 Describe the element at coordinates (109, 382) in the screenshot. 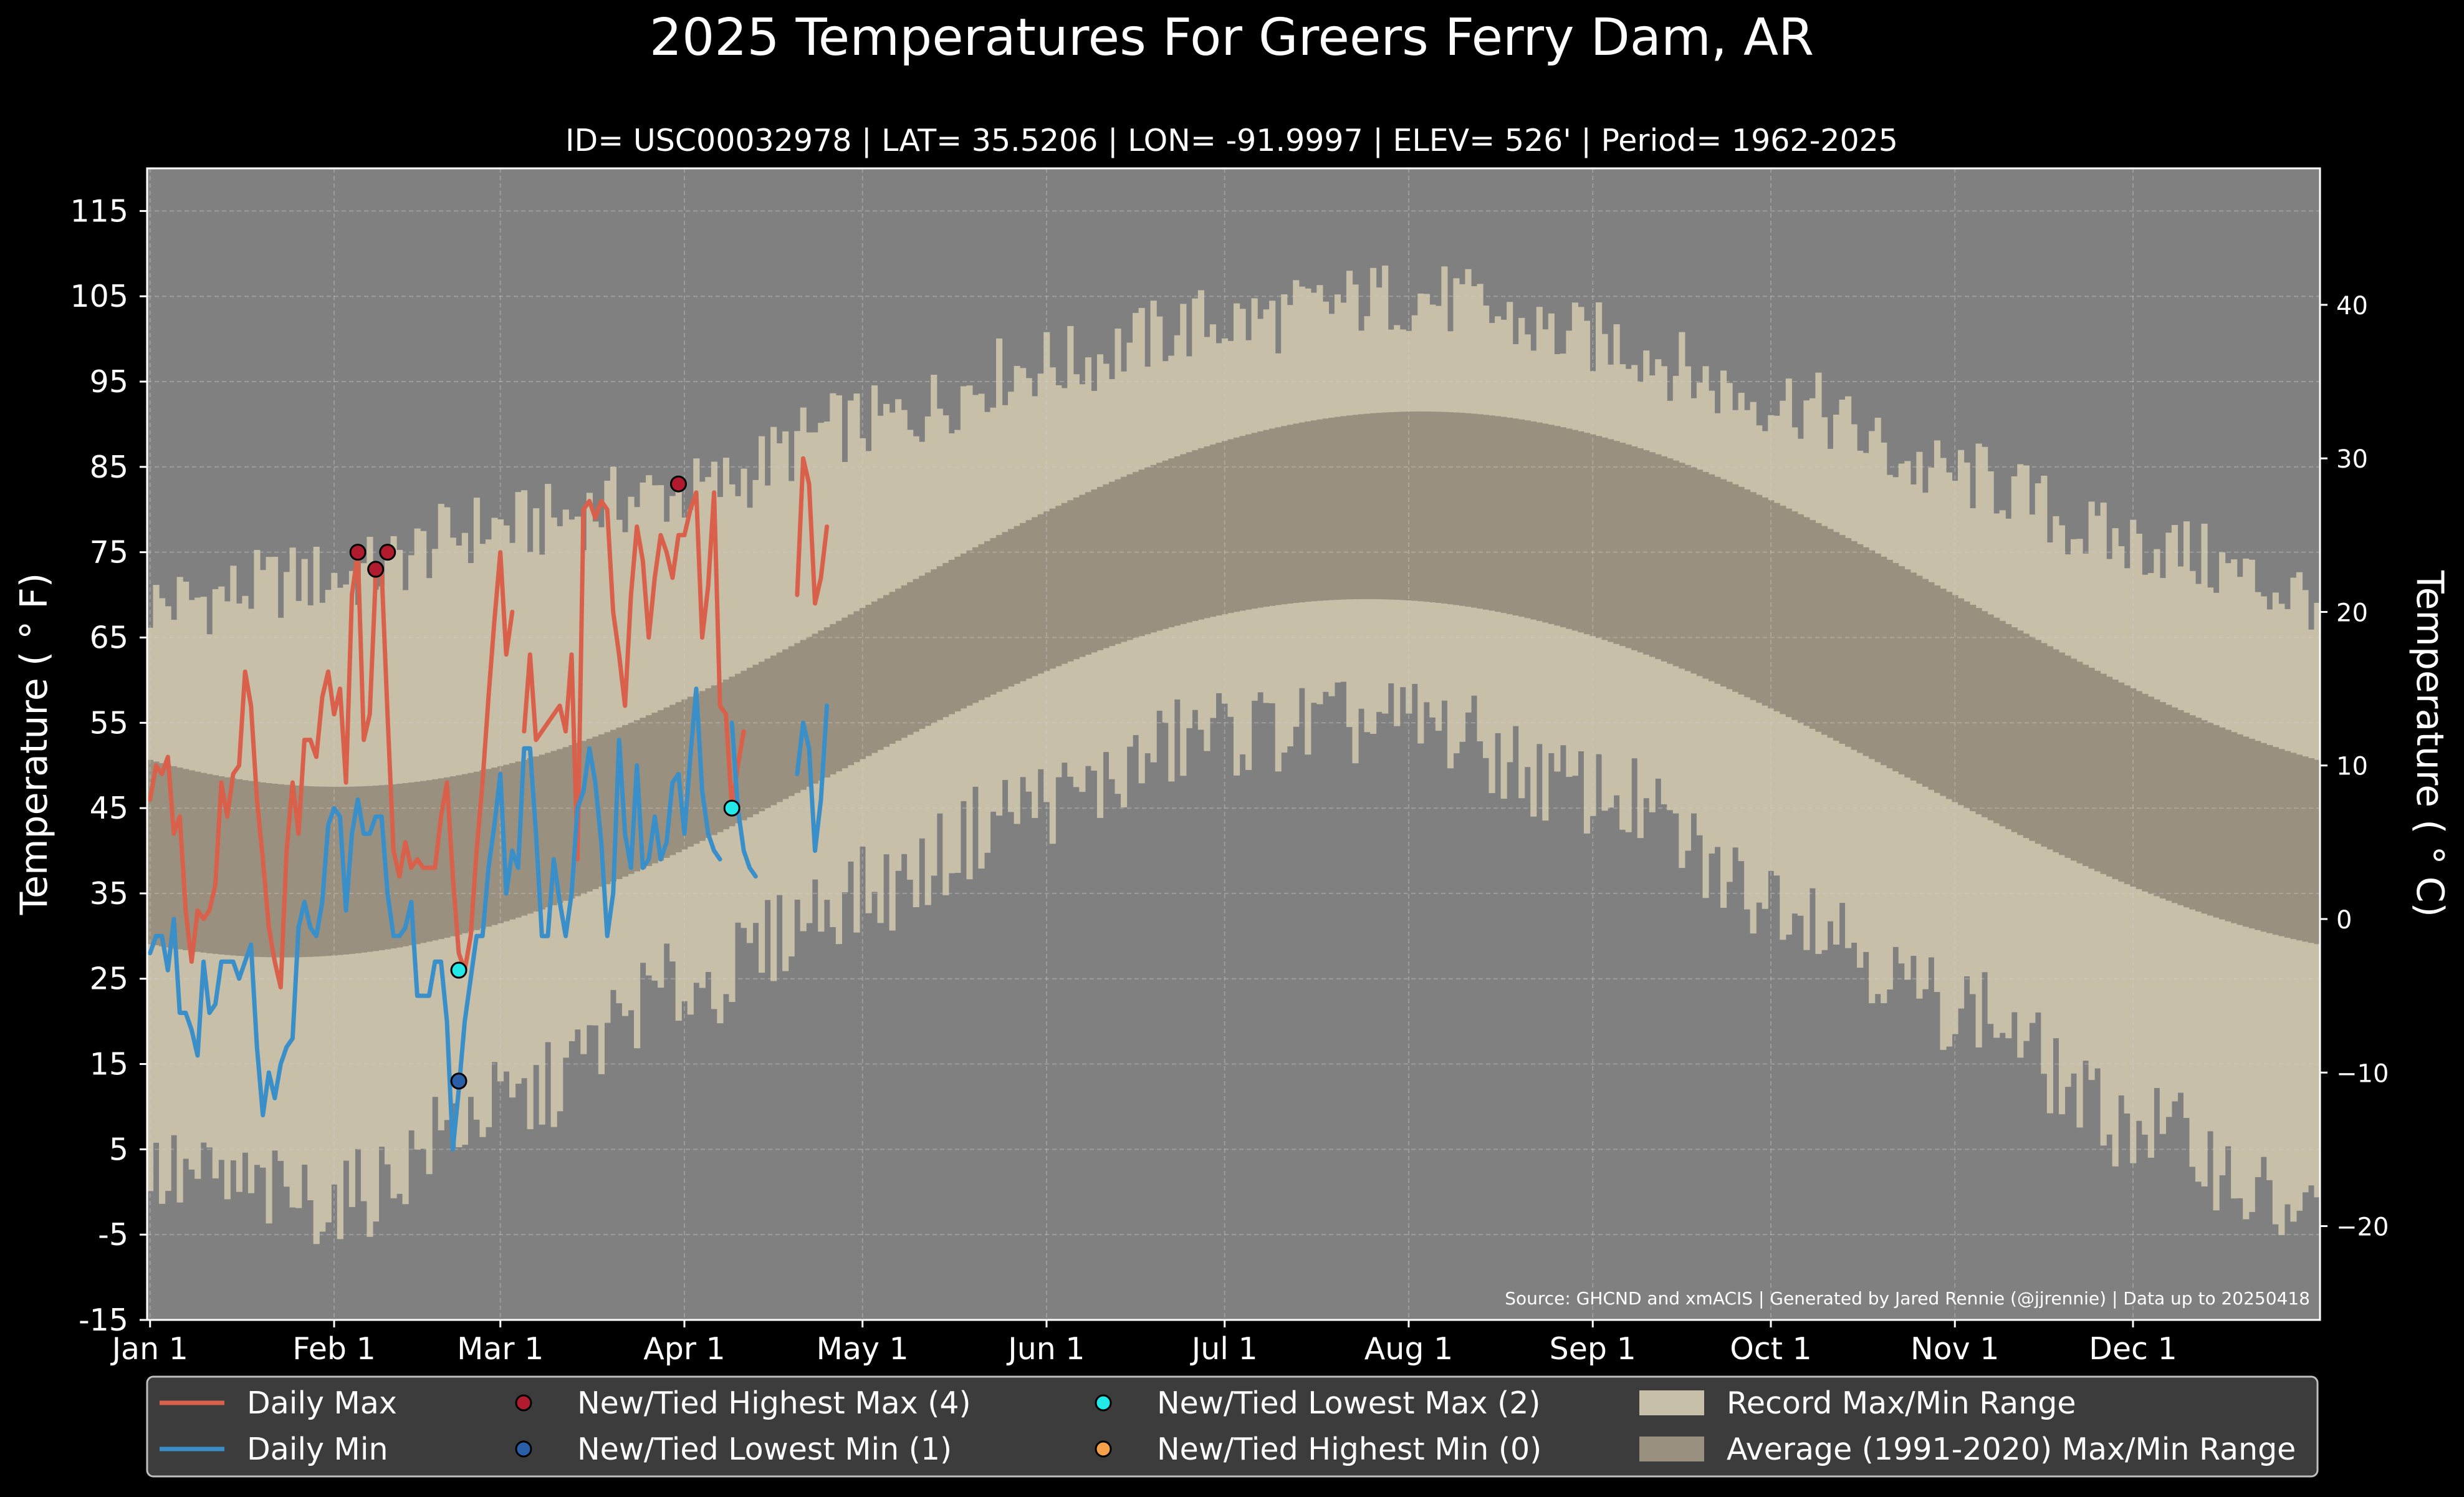

I see `y-tick-label: 95` at that location.